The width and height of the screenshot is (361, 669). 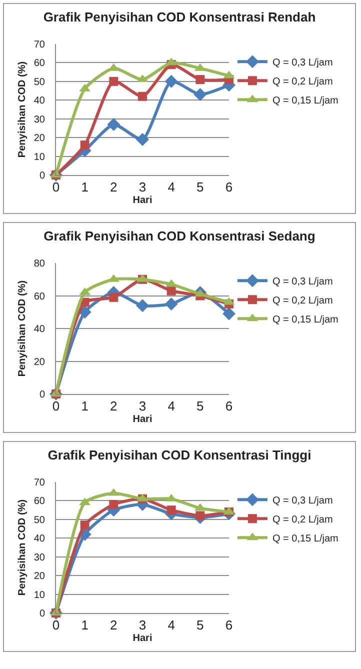 What do you see at coordinates (179, 16) in the screenshot?
I see `chart-title: Grafik Penyisihan COD Konsentrasi Rendah` at bounding box center [179, 16].